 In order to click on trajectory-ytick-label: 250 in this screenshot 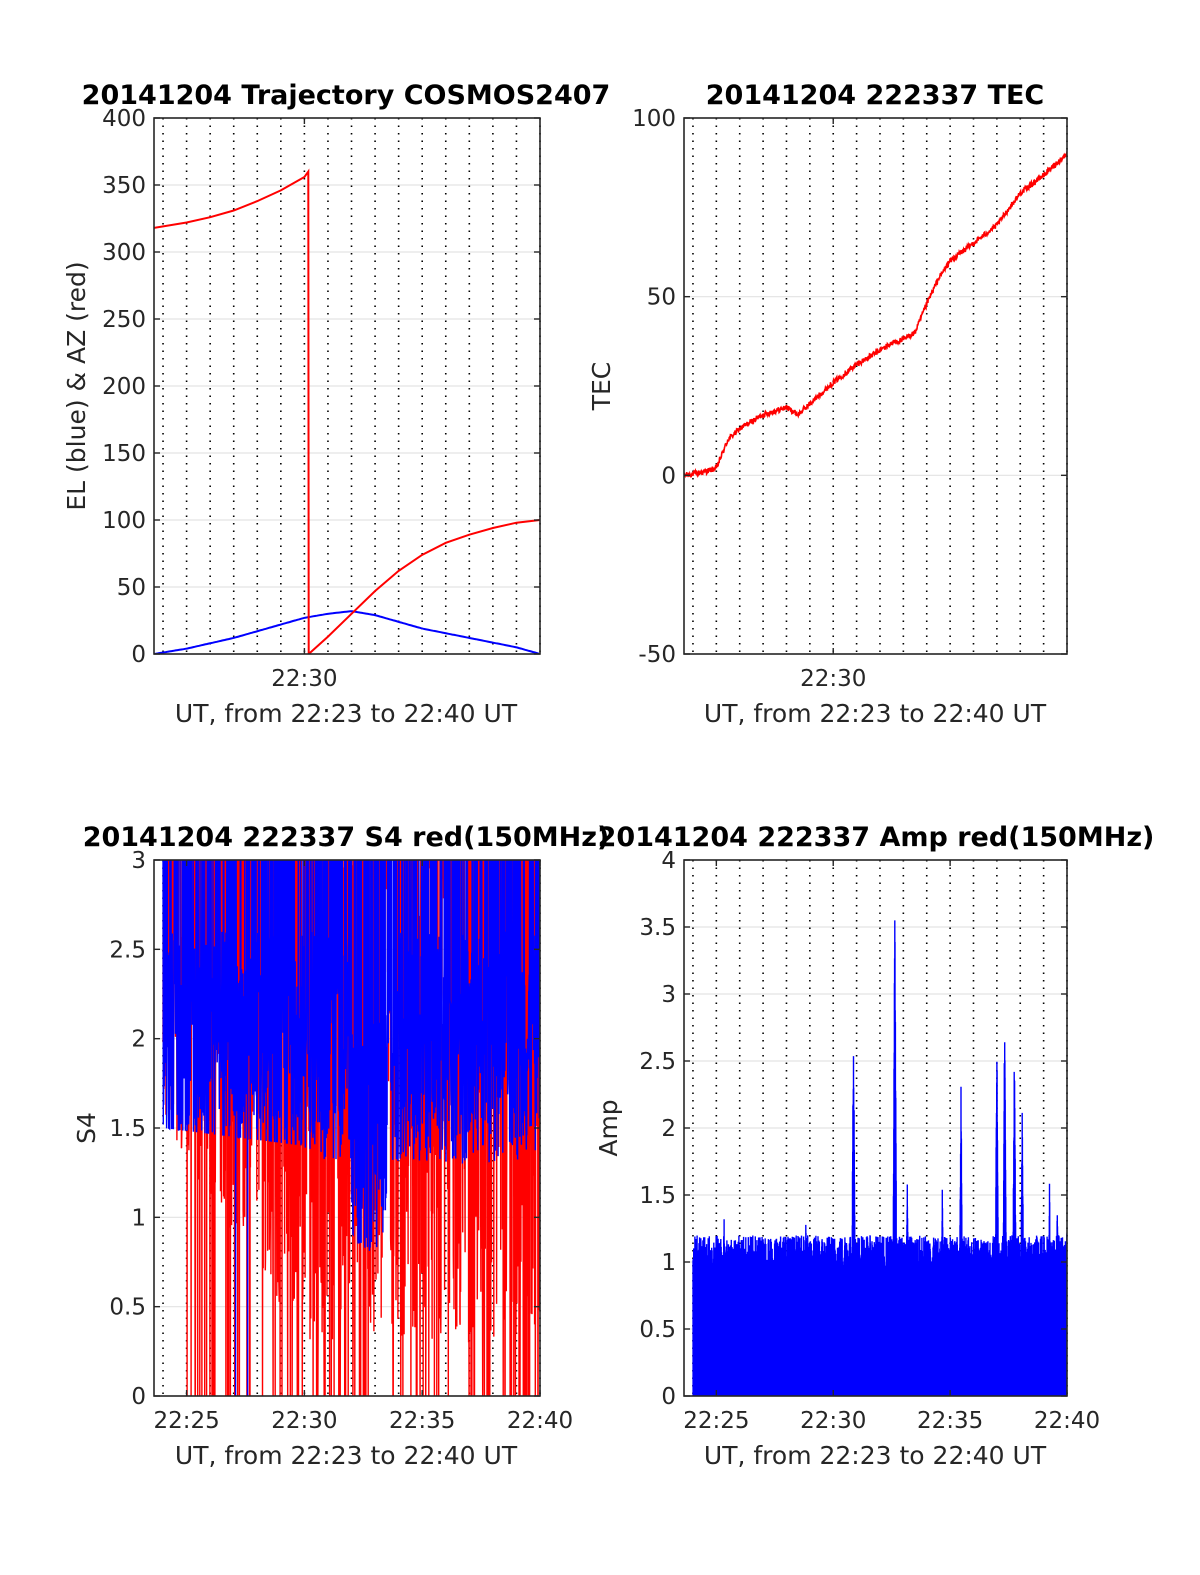, I will do `click(124, 320)`.